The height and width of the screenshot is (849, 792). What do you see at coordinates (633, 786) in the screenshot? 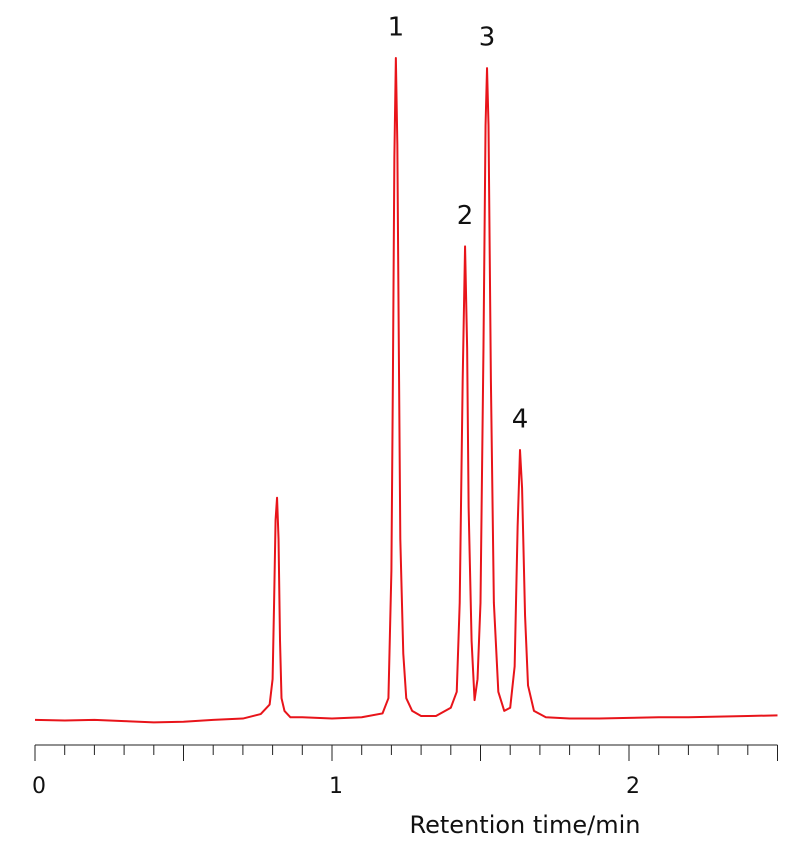
I see `x-tick-label: 2` at bounding box center [633, 786].